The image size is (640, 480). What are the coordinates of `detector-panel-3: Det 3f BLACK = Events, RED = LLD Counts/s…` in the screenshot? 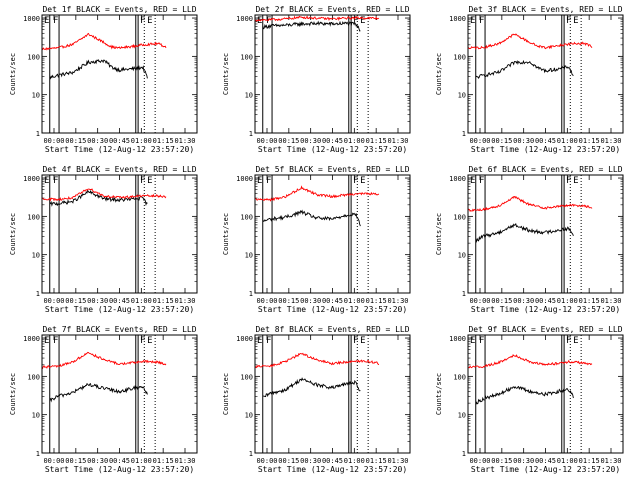 It's located at (529, 79).